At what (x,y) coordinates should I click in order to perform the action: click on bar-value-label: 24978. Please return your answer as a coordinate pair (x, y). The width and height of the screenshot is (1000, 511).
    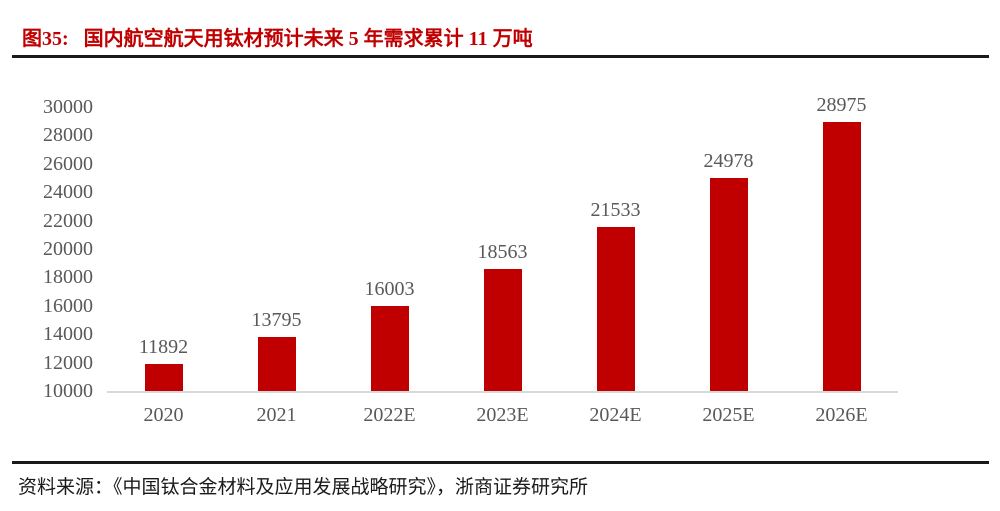
    Looking at the image, I should click on (728, 161).